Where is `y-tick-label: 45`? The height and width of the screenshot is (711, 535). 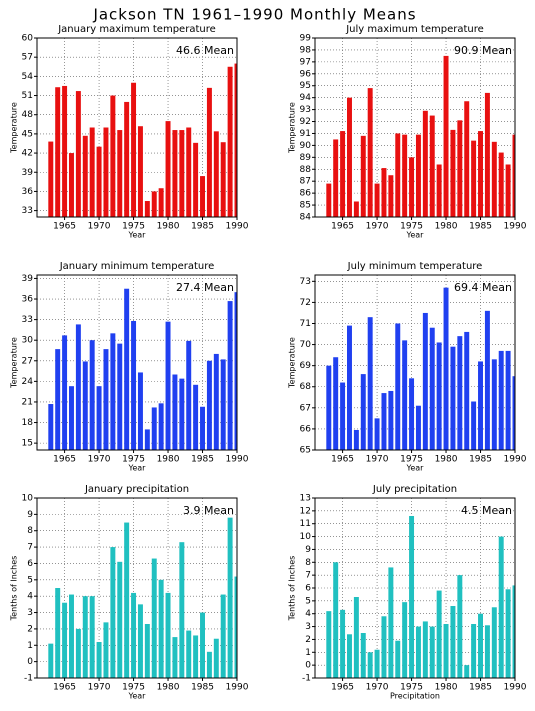
y-tick-label: 45 is located at coordinates (27, 134).